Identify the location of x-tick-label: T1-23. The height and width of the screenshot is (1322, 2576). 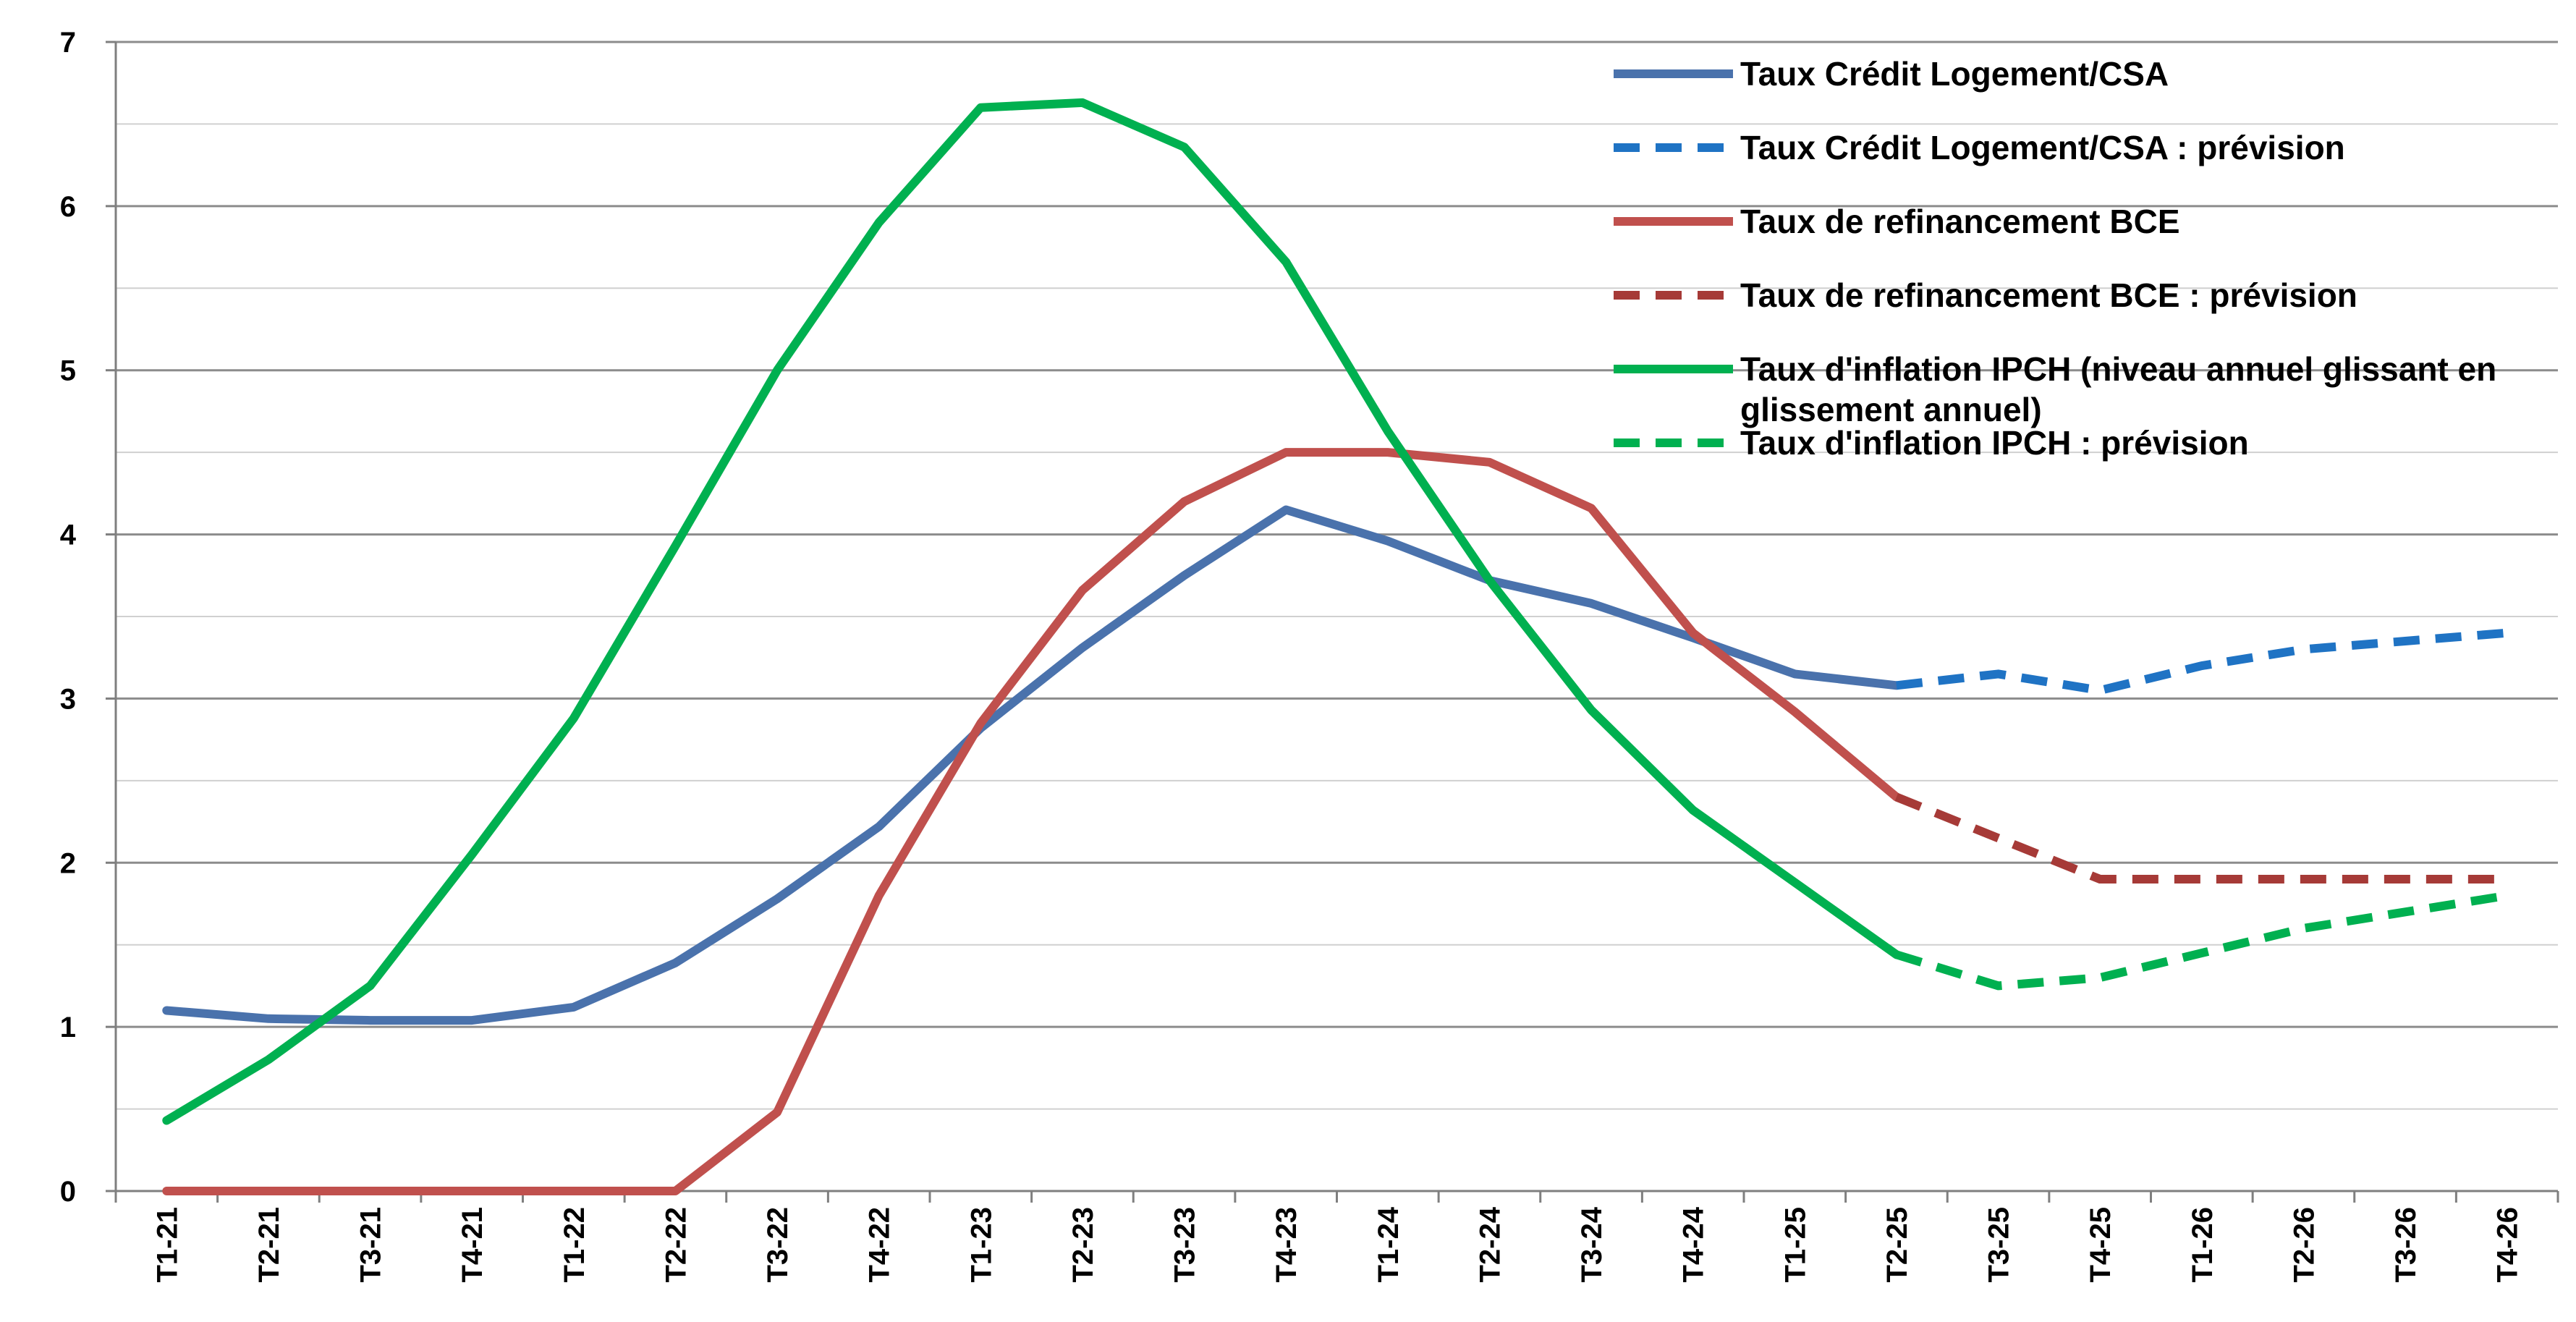
(981, 1245).